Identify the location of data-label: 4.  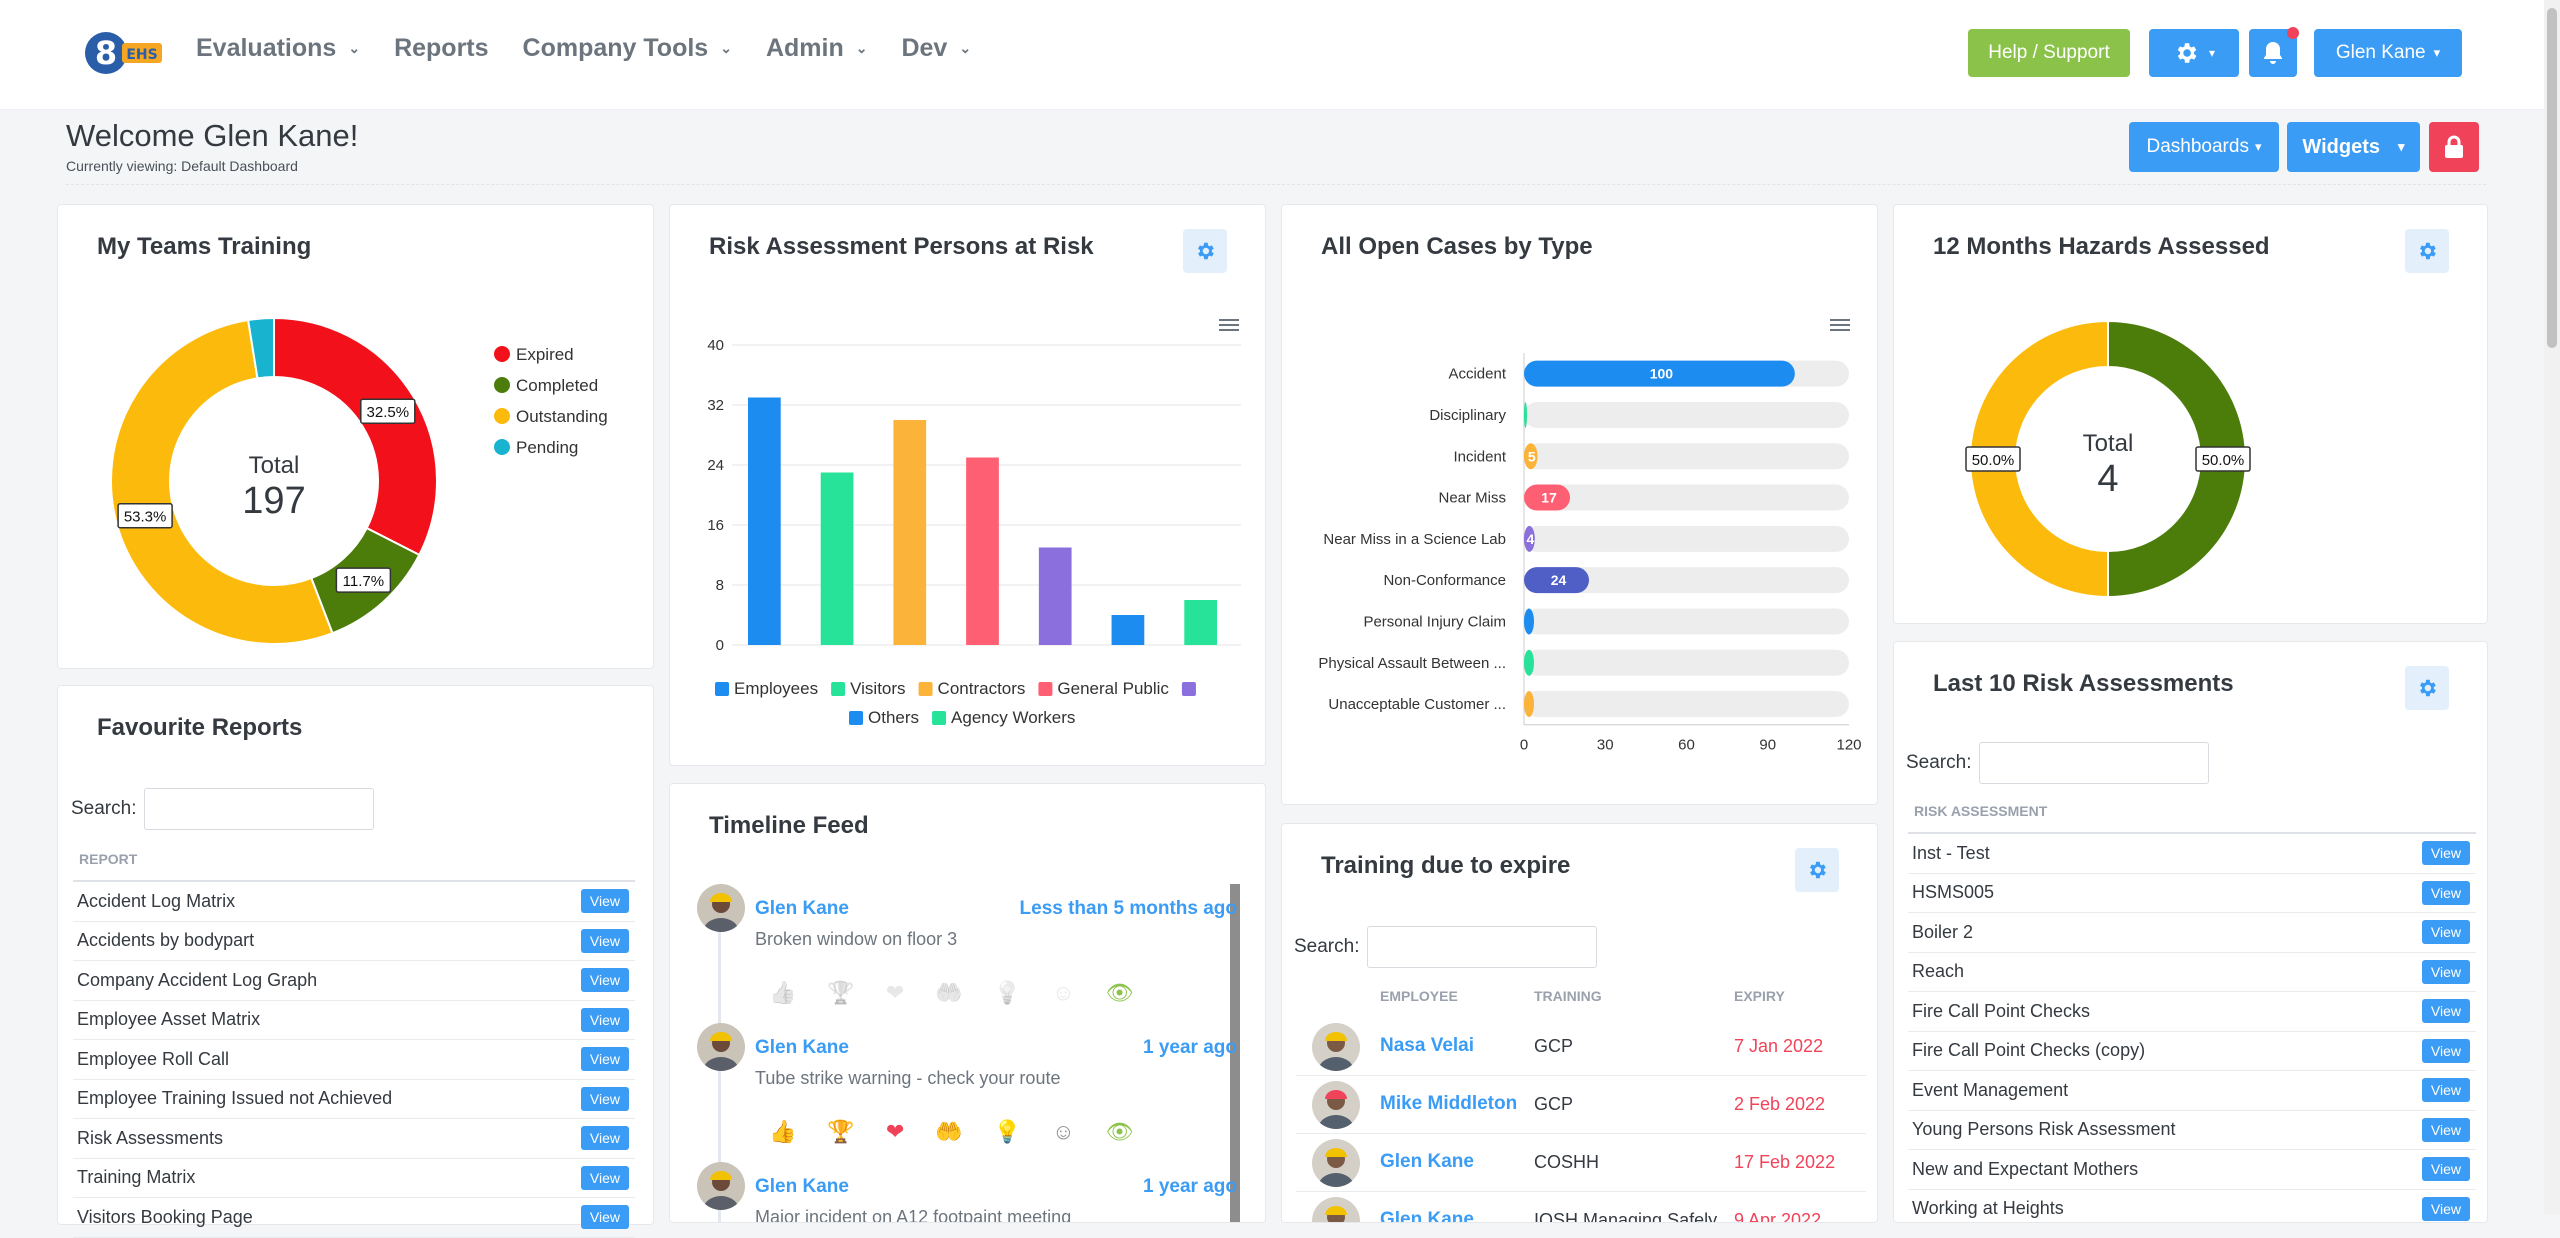
(1531, 539).